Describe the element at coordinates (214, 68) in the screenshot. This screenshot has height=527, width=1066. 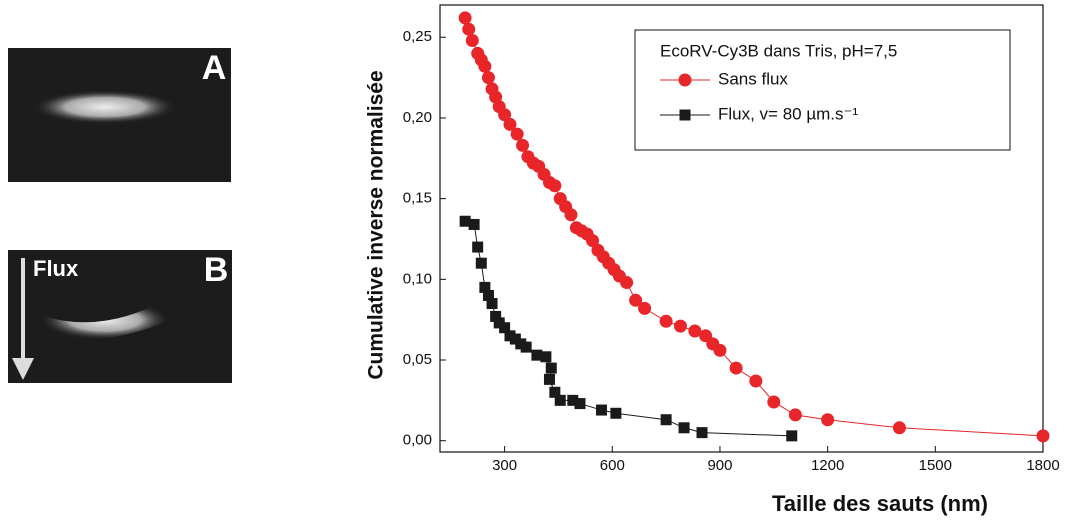
I see `panel-label: A` at that location.